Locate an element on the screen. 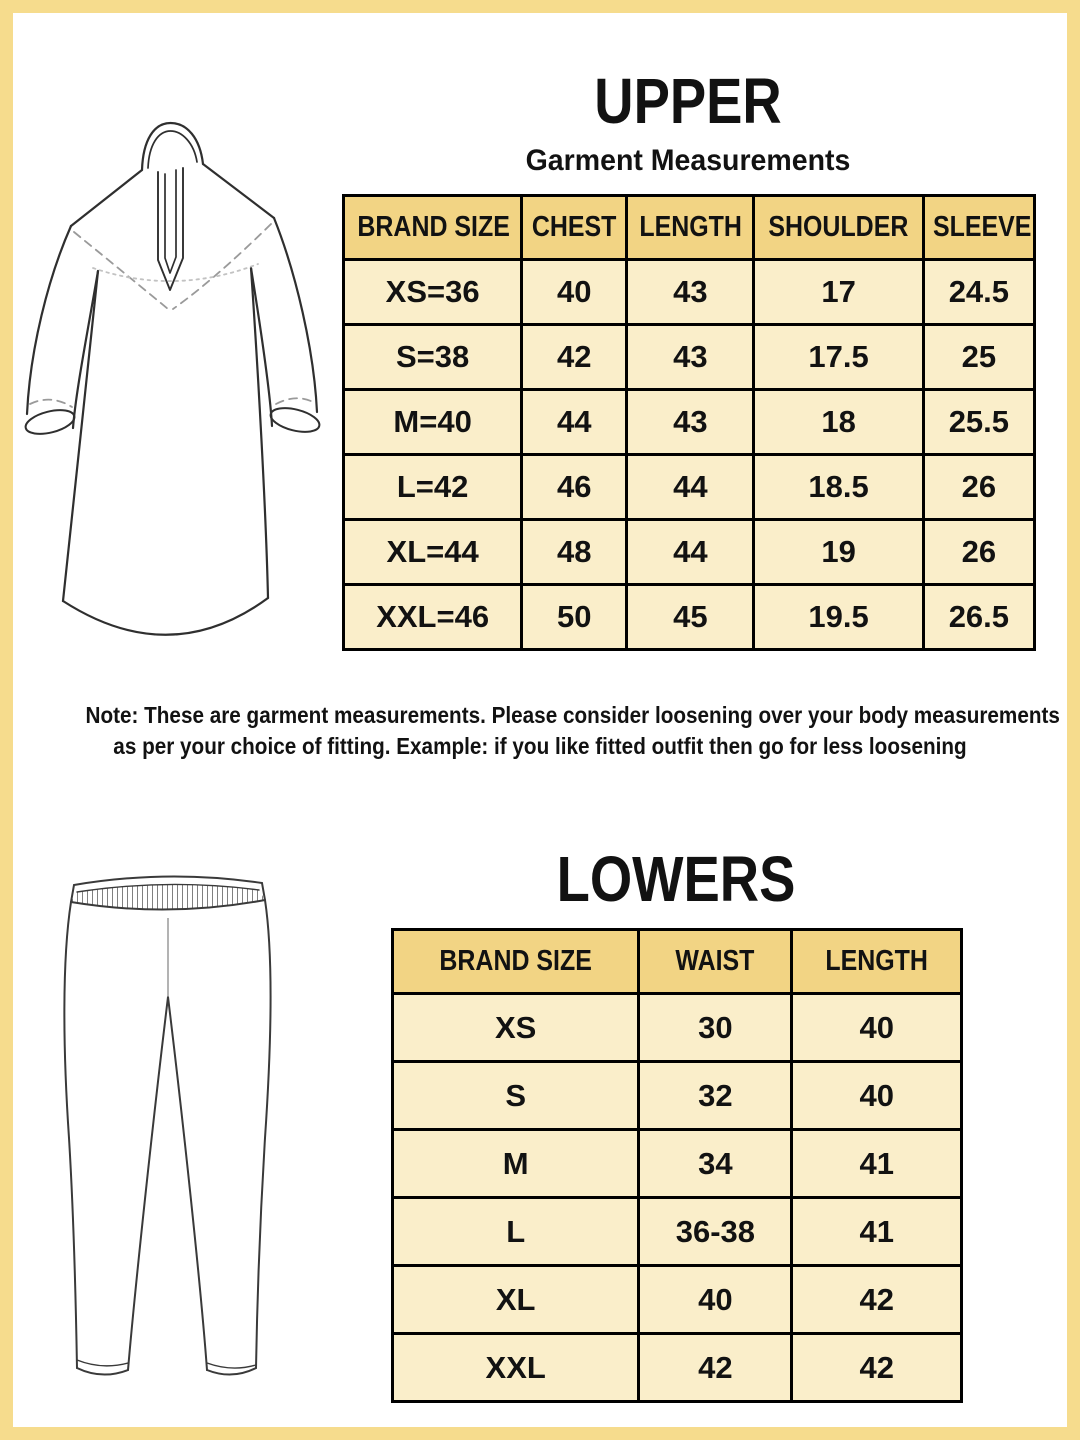  column-header-waist: WAIST is located at coordinates (715, 961).